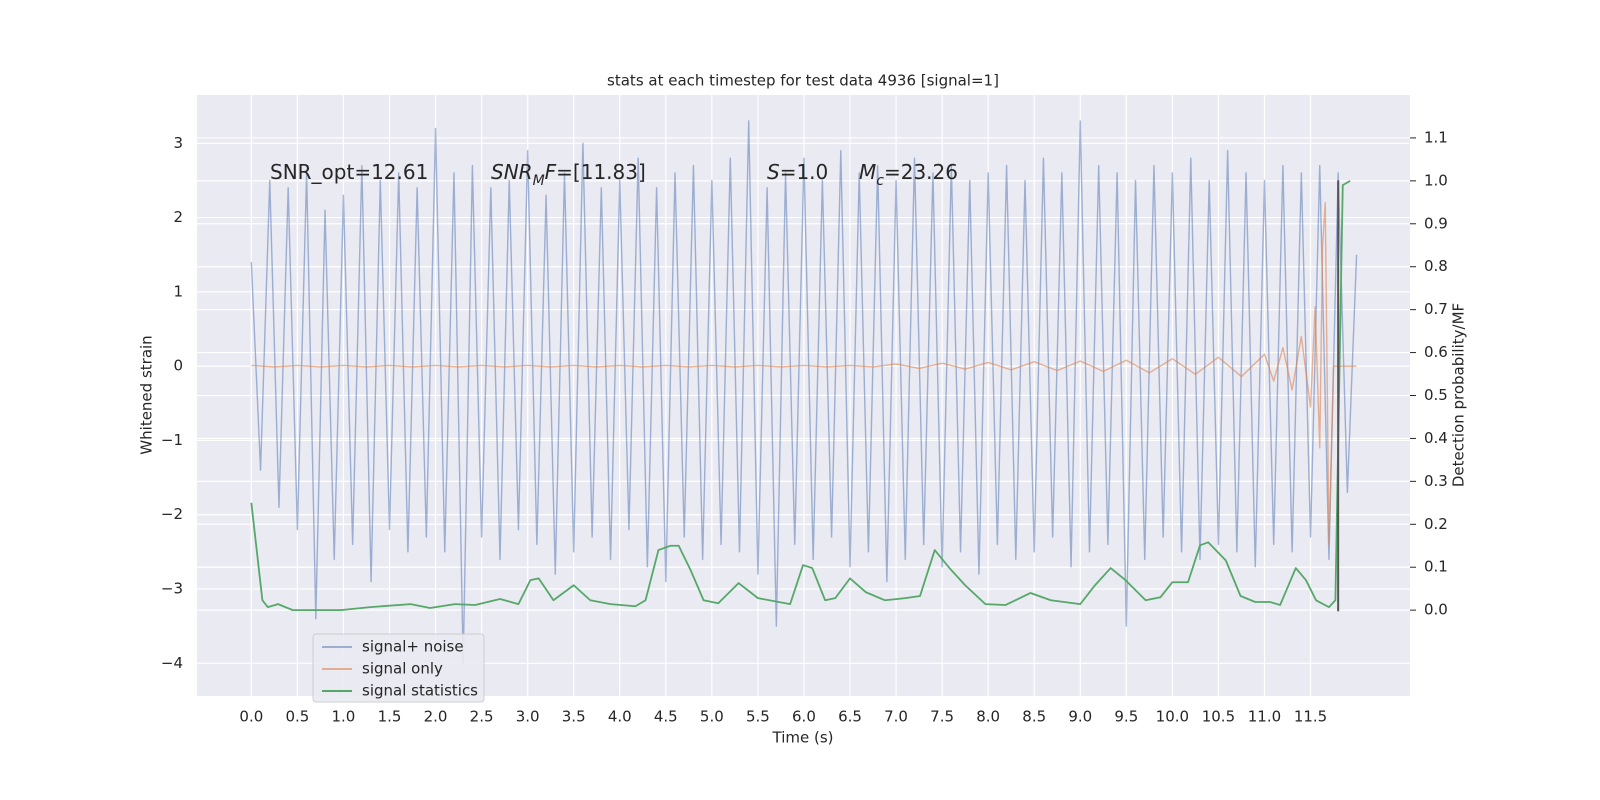 The width and height of the screenshot is (1600, 800). Describe the element at coordinates (1172, 717) in the screenshot. I see `x-tick-label: 10.0` at that location.